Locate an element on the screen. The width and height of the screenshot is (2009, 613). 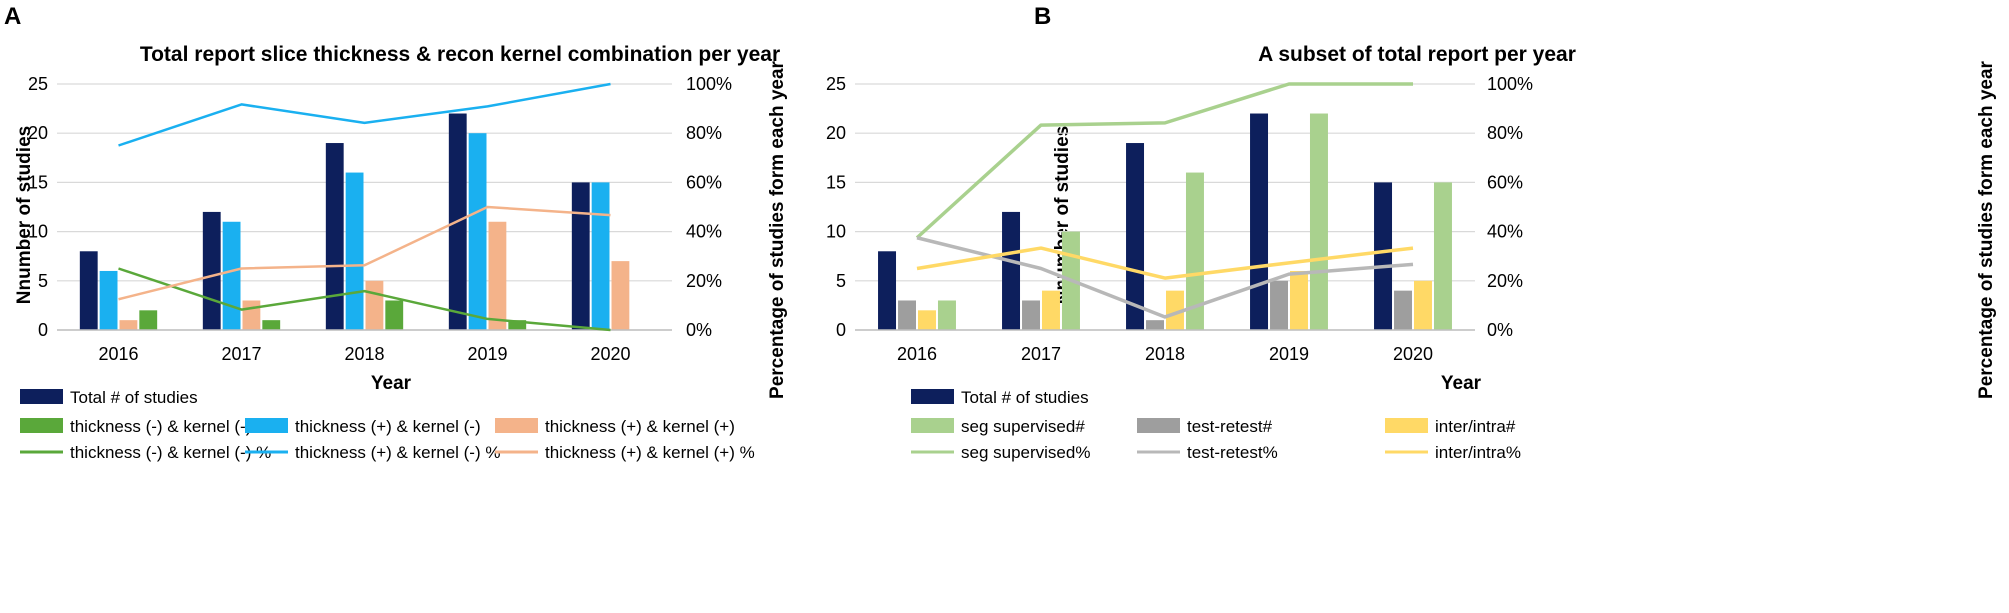
panel-b-legend-label: Total # of studies is located at coordinates (1025, 397).